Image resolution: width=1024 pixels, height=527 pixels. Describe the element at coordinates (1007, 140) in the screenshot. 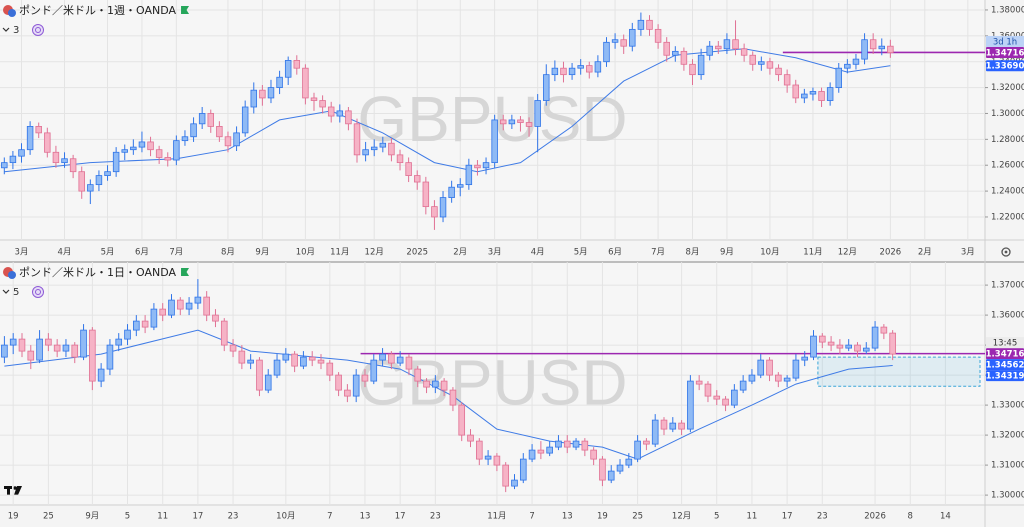

I see `y-tick-label: 1.28000` at that location.